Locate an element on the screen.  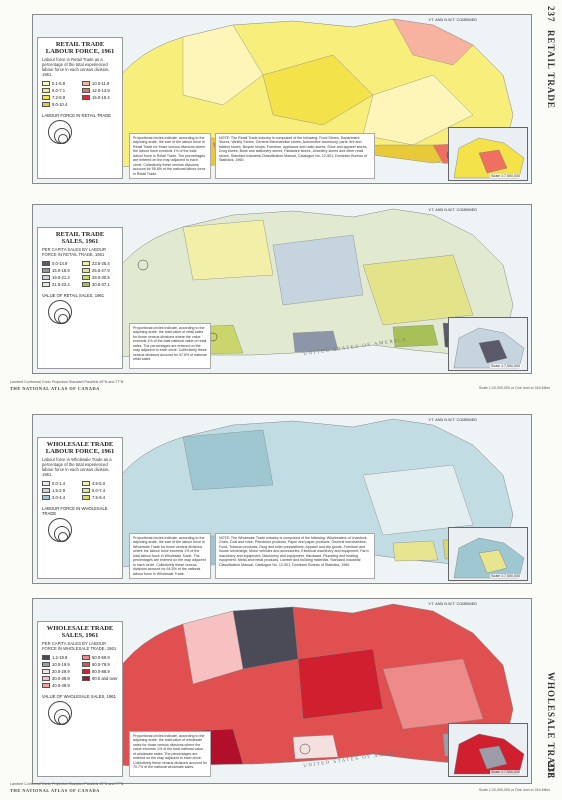
legend-class-label: 25.5-27.9 is located at coordinates (101, 271).